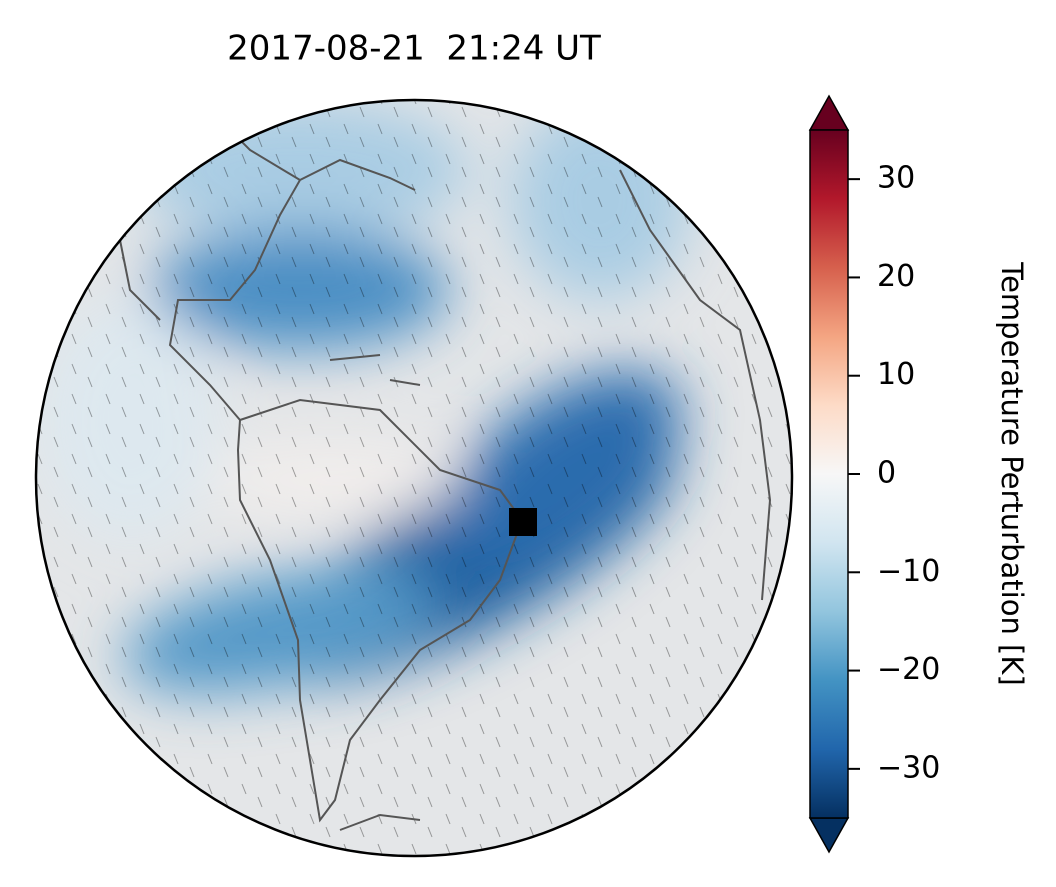 Image resolution: width=1056 pixels, height=887 pixels. What do you see at coordinates (908, 767) in the screenshot?
I see `colorbar-tick-label: −30` at bounding box center [908, 767].